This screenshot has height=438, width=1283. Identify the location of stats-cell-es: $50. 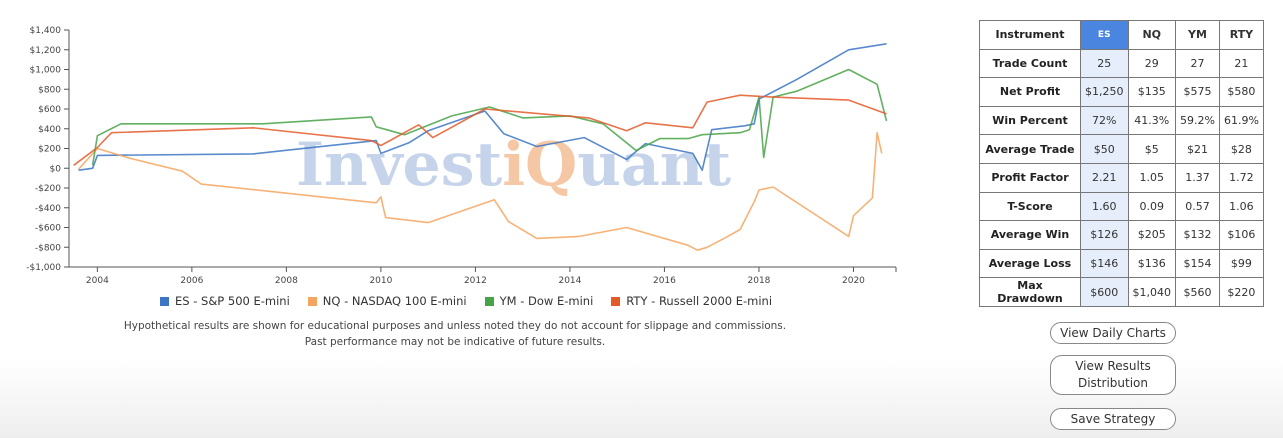
(1104, 149).